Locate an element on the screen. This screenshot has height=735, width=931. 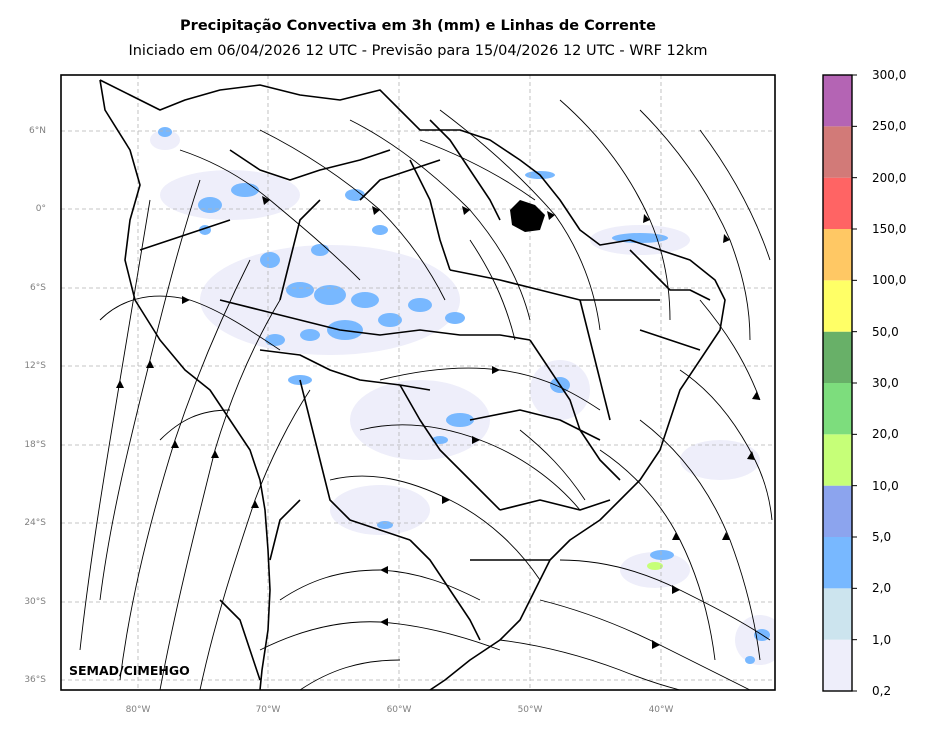
lat-label-36s: 36°S is located at coordinates (35, 680).